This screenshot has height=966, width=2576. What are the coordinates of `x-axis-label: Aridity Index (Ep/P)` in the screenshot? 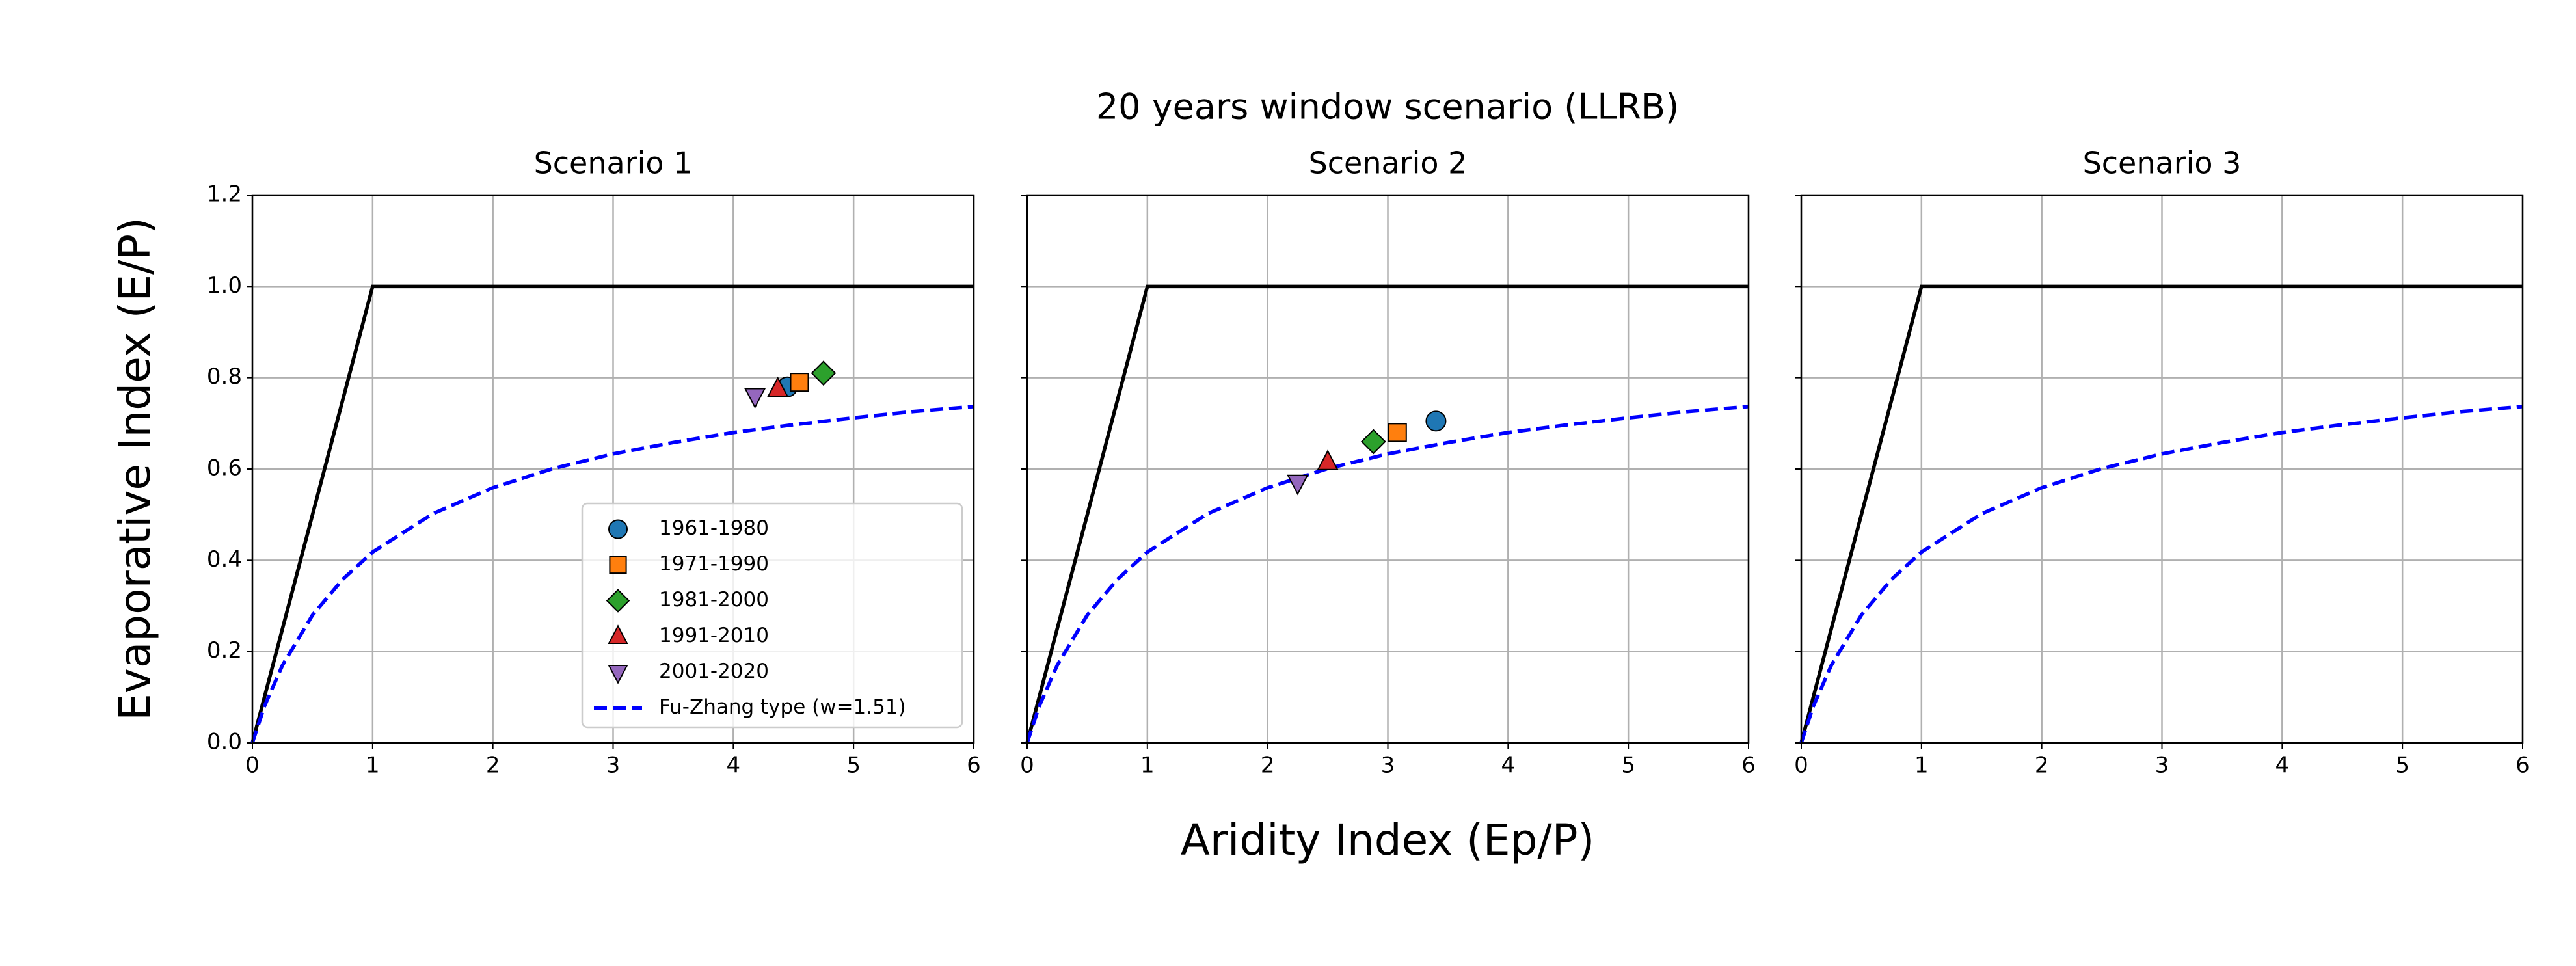 It's located at (1388, 840).